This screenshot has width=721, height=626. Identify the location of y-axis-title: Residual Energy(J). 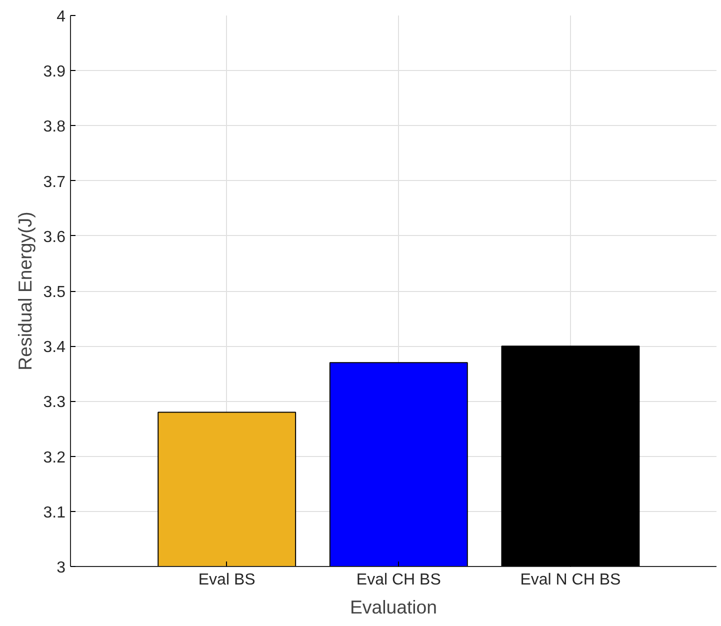
(25, 291).